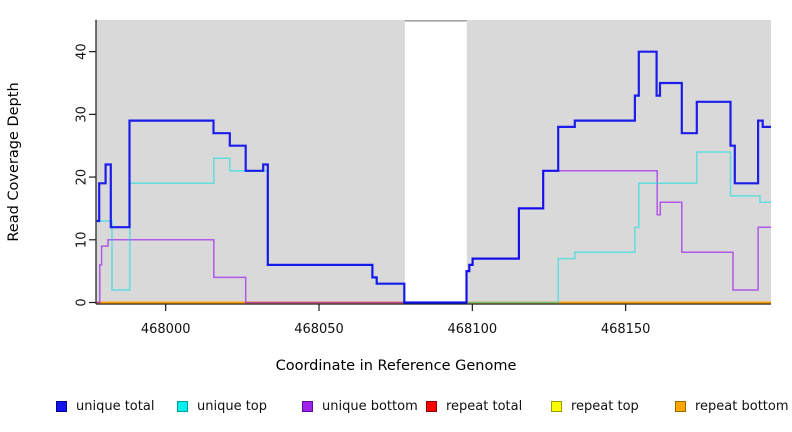 The image size is (792, 432). I want to click on masked-region, so click(435, 162).